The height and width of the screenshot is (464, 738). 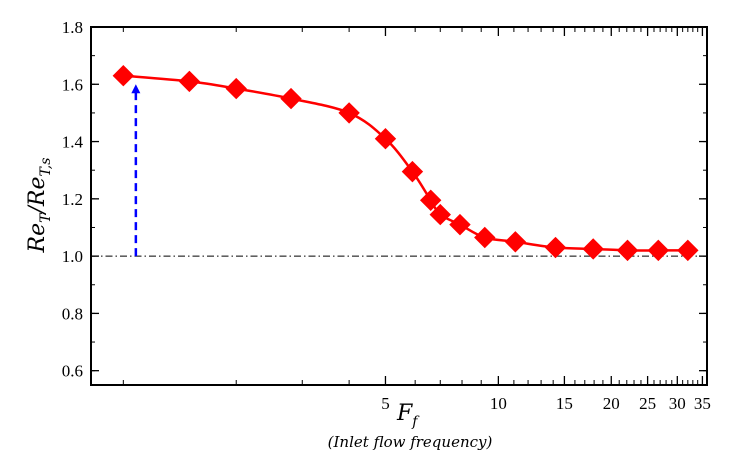 I want to click on y-axis-title: ReT/ReT,s, so click(x=39, y=206).